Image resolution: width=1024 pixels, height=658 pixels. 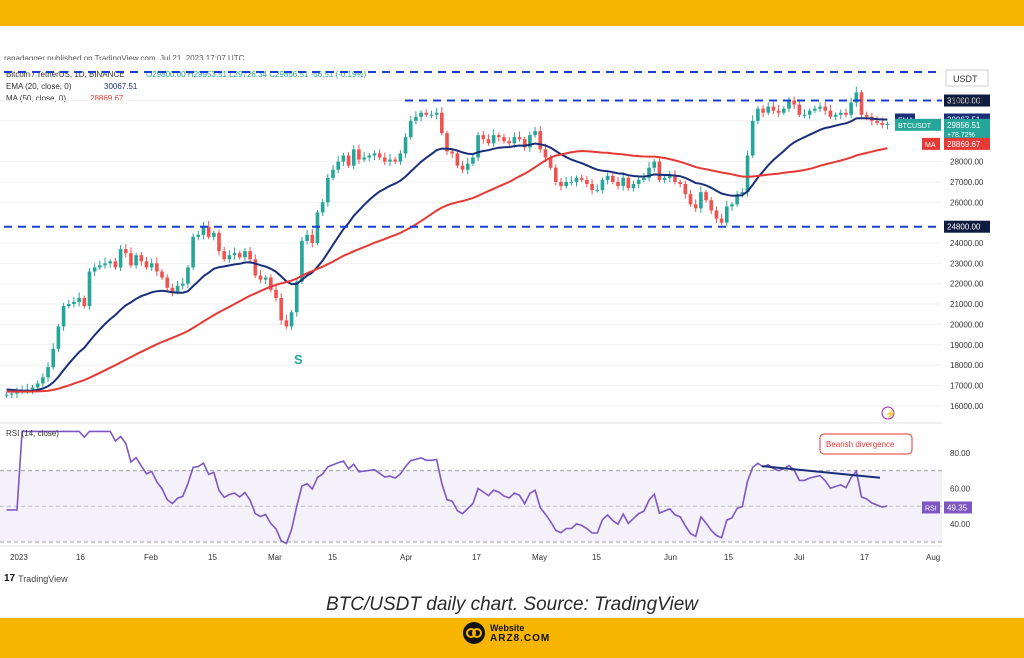 What do you see at coordinates (967, 263) in the screenshot?
I see `y-tick-label: 23000.00` at bounding box center [967, 263].